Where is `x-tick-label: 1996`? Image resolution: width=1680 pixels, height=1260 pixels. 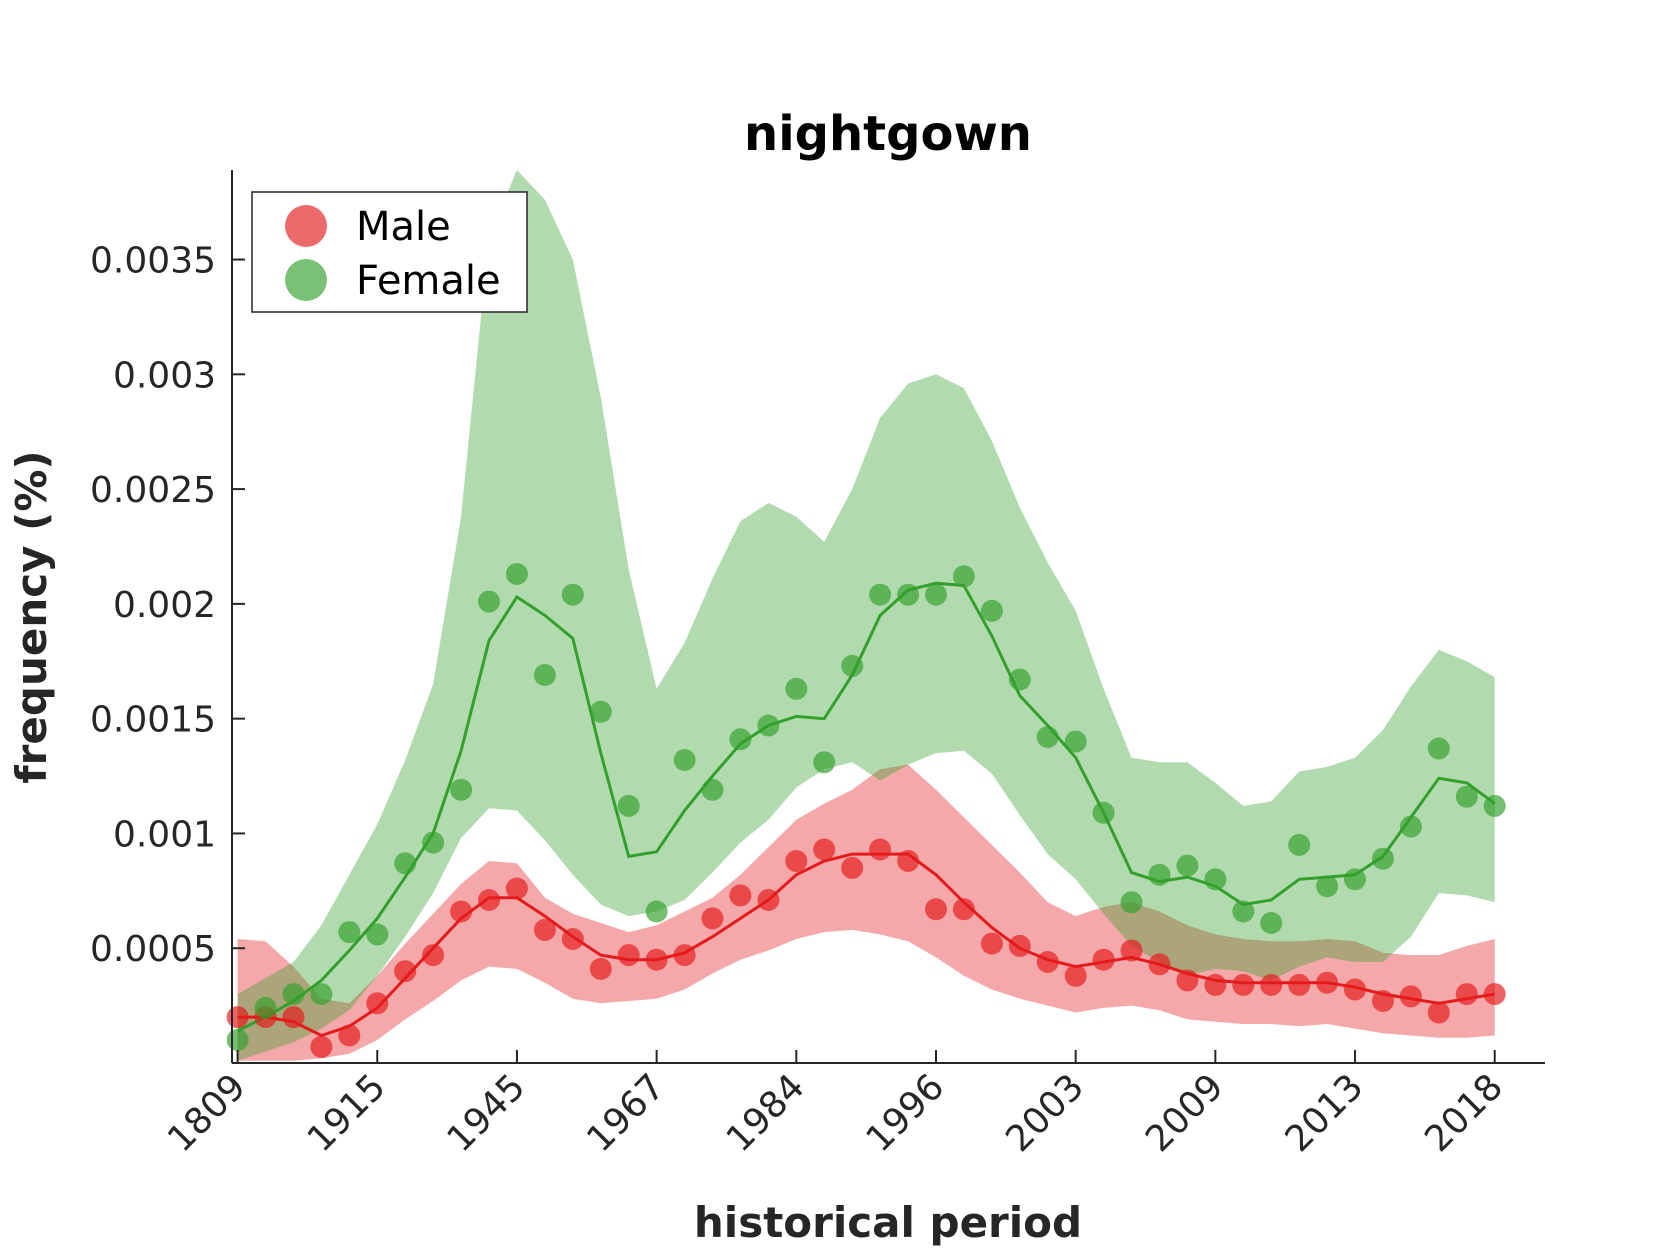 x-tick-label: 1996 is located at coordinates (906, 1113).